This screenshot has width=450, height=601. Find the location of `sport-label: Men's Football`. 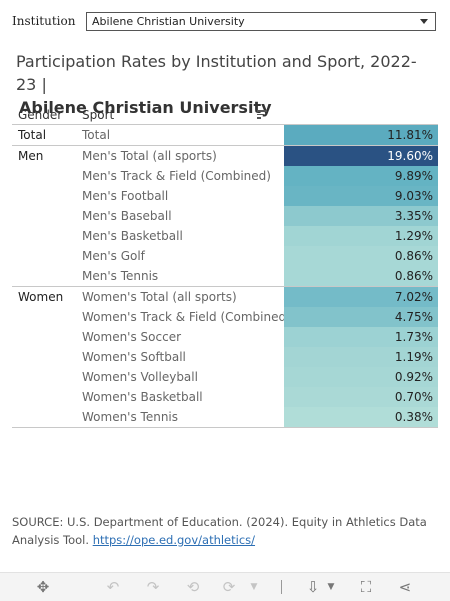

sport-label: Men's Football is located at coordinates (125, 196).